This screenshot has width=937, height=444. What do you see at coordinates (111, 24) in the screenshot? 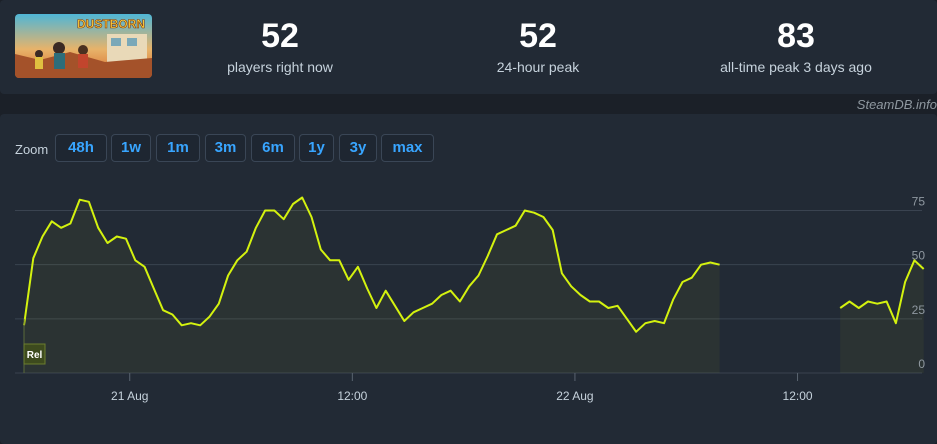
I see `game-logo-text: DUSTBORN` at bounding box center [111, 24].